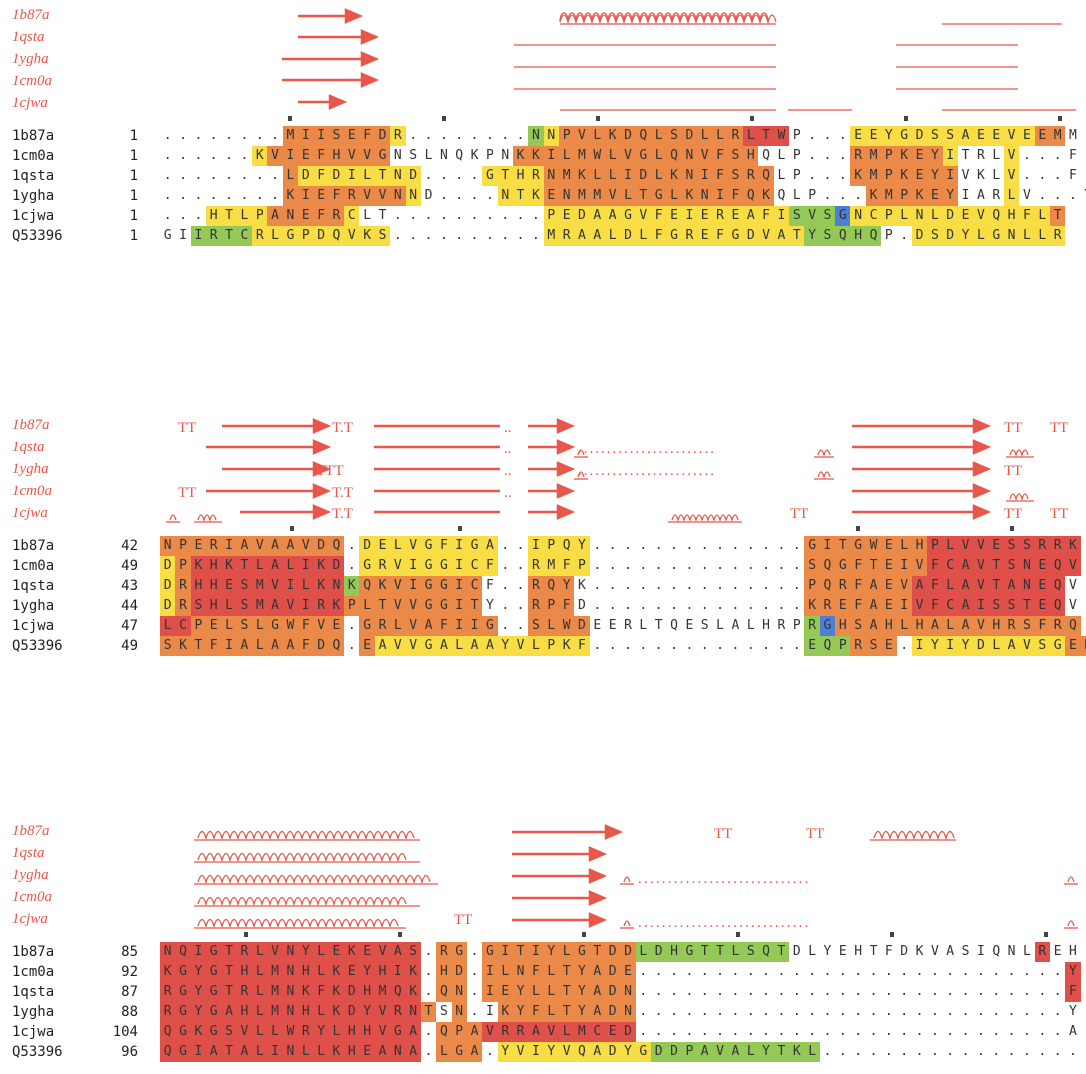 The height and width of the screenshot is (1074, 1086). I want to click on sequence-name: 1b87a, so click(33, 546).